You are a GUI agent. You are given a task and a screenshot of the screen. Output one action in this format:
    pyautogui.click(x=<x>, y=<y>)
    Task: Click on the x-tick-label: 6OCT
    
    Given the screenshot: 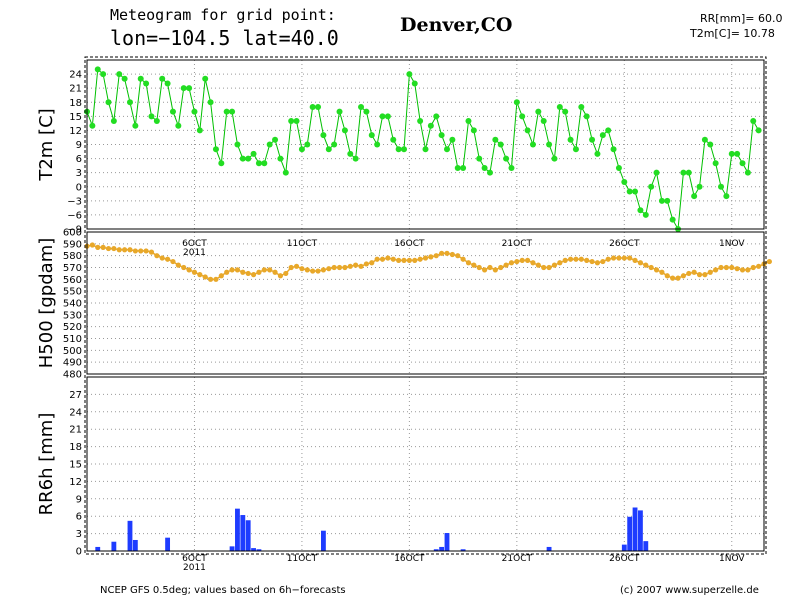 What is the action you would take?
    pyautogui.click(x=194, y=559)
    